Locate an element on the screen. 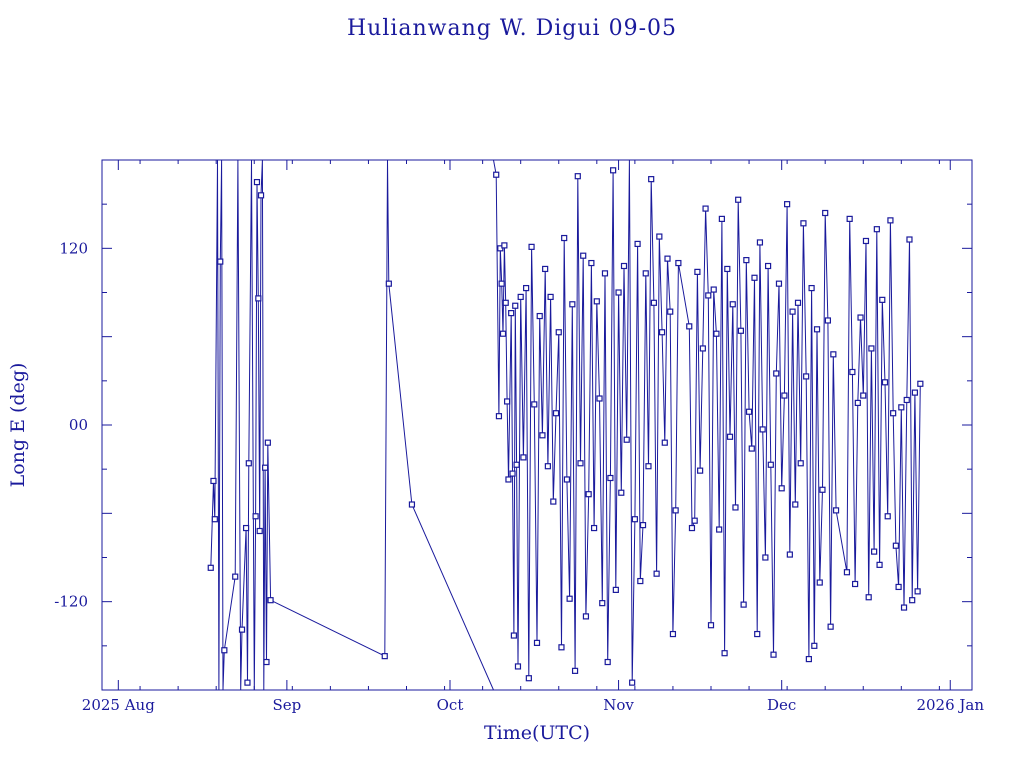  chart-title: Hulianwang W. Digui 09-05 is located at coordinates (512, 28).